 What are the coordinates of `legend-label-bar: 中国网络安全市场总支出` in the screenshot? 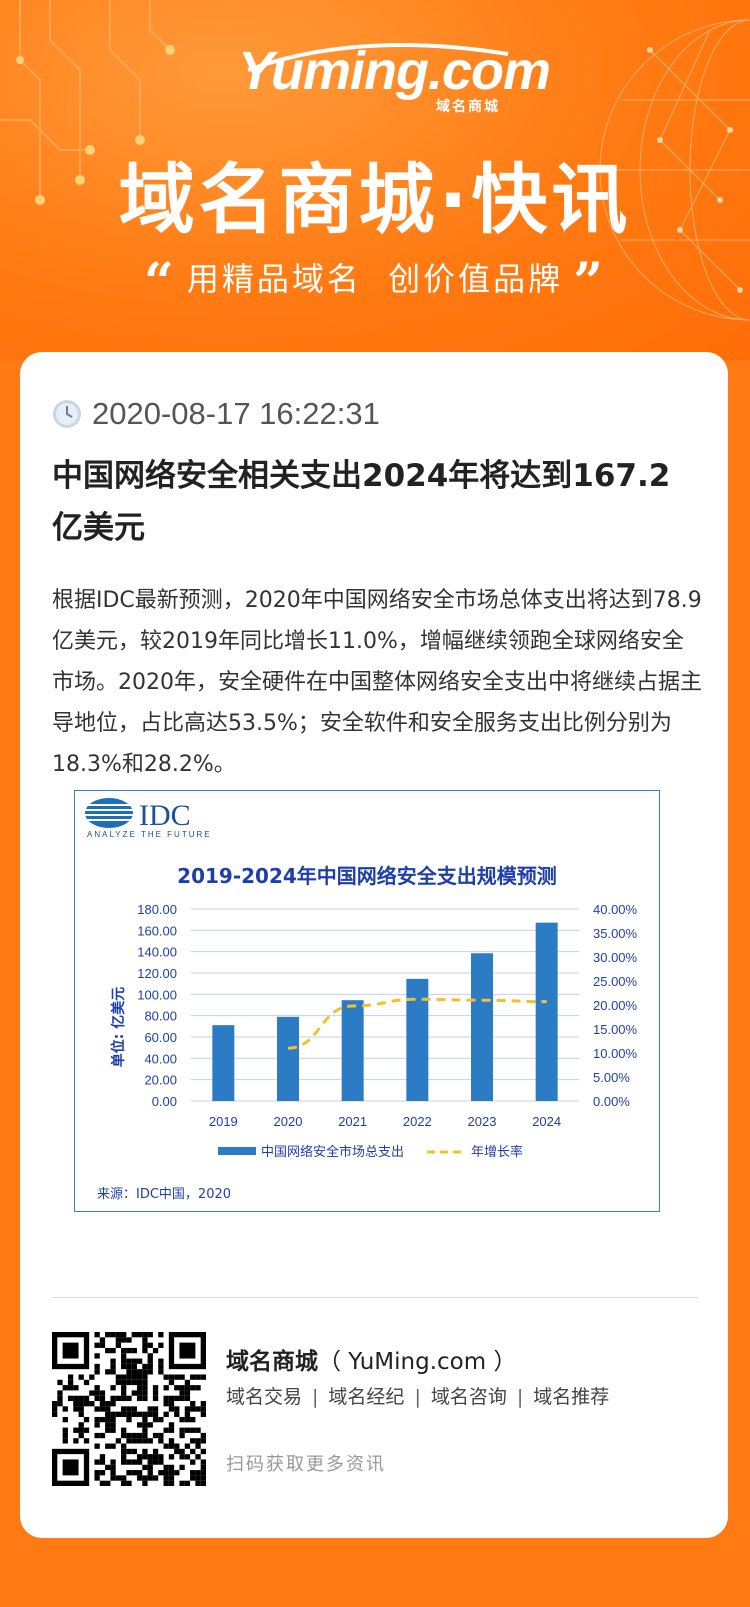 It's located at (332, 1152).